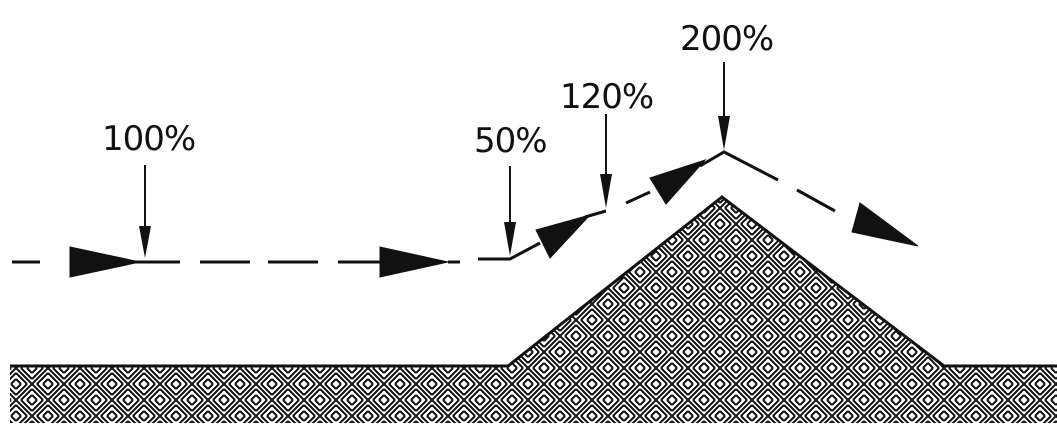 The height and width of the screenshot is (428, 1057). I want to click on label-50-percent: 50%, so click(510, 141).